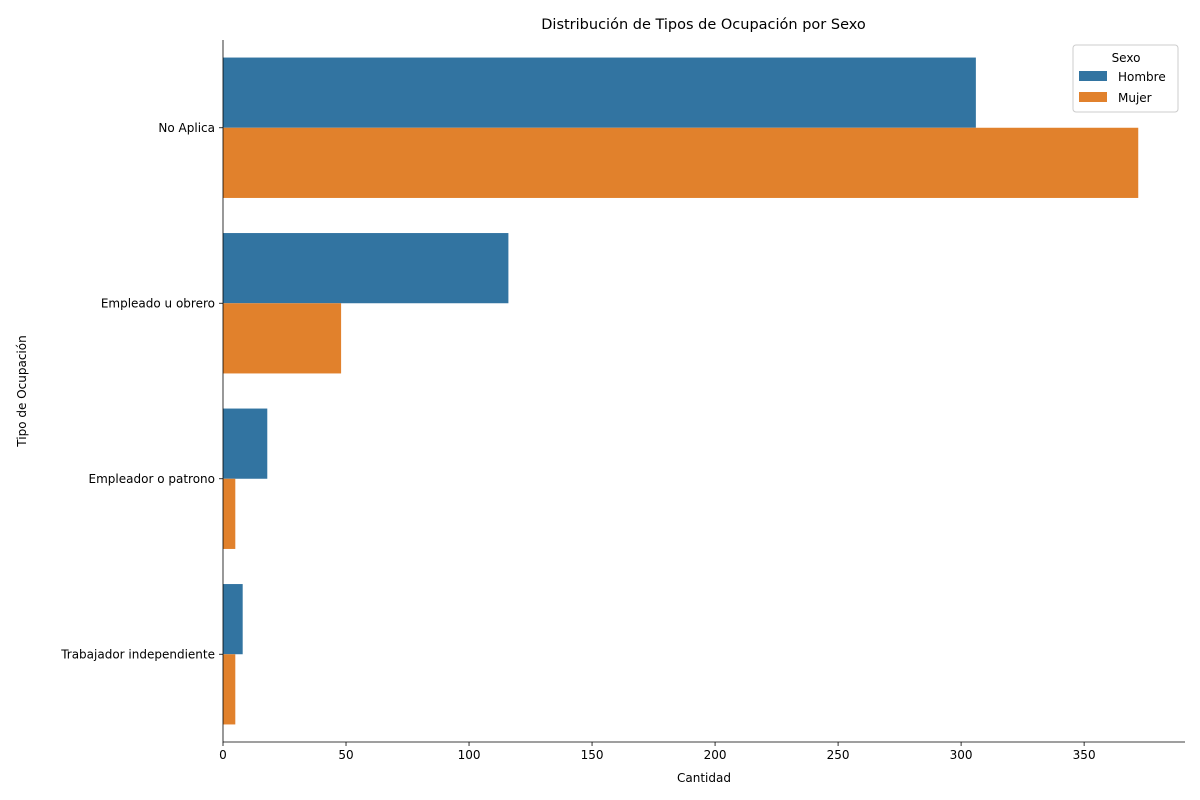 This screenshot has height=800, width=1200. I want to click on legend-label-hombre: Hombre, so click(1142, 77).